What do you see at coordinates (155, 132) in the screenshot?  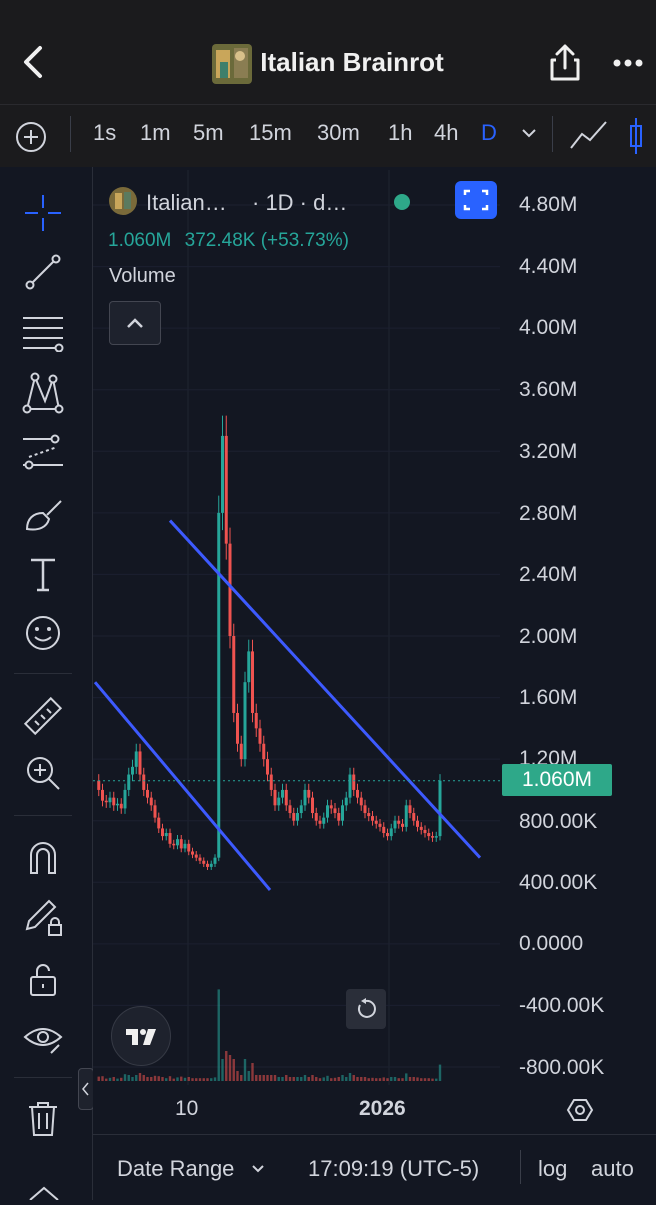 I see `timeframe-1m: 1m` at bounding box center [155, 132].